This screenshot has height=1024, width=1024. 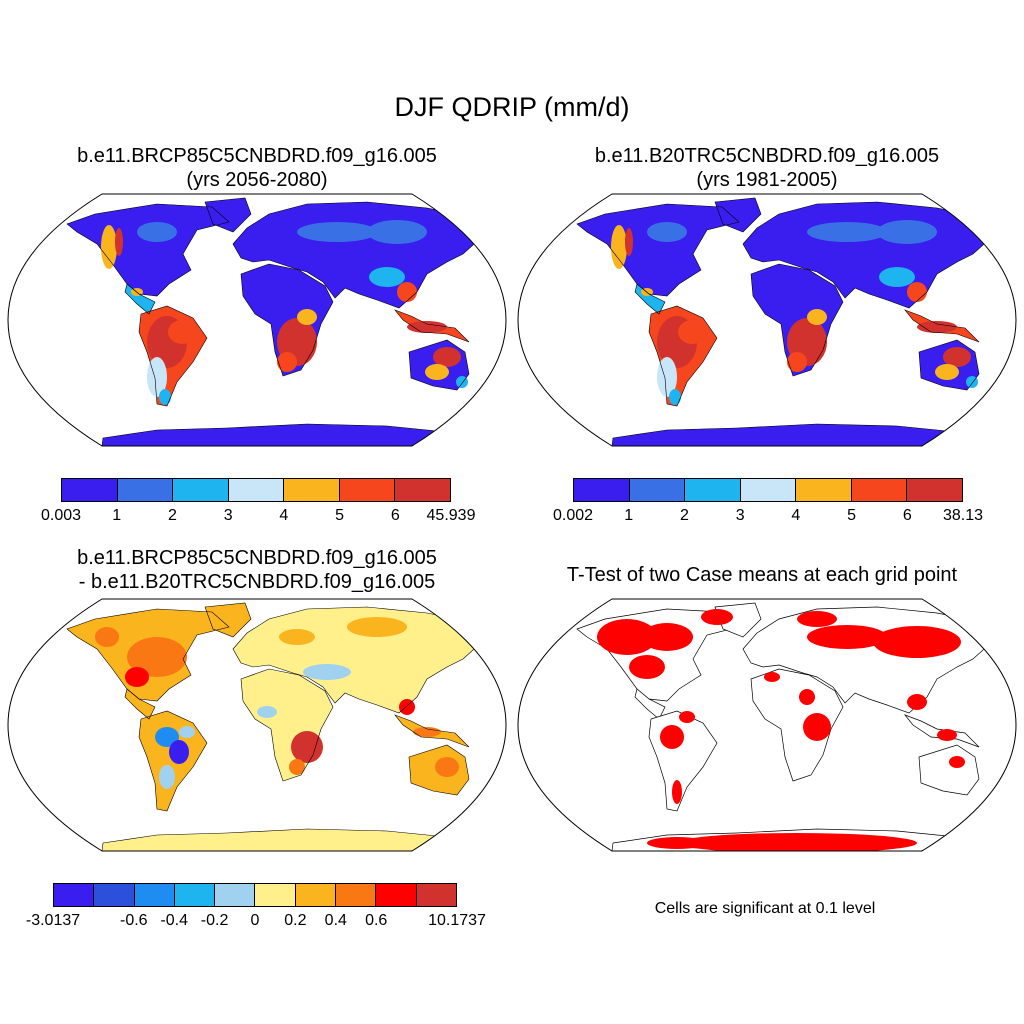 I want to click on colorbar-tick-label: 0.4, so click(x=335, y=920).